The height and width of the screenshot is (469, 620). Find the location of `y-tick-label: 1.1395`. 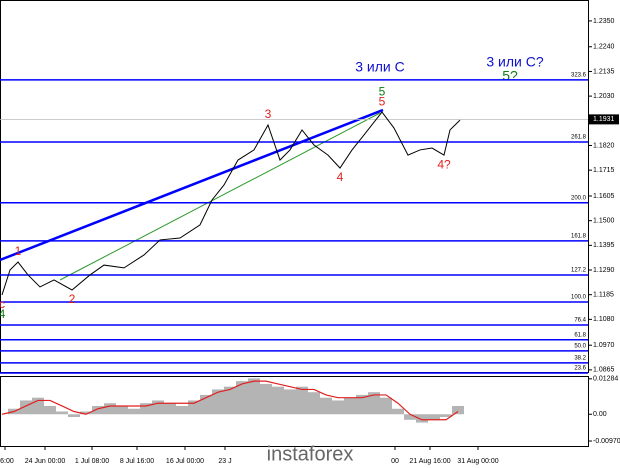

y-tick-label: 1.1395 is located at coordinates (604, 245).